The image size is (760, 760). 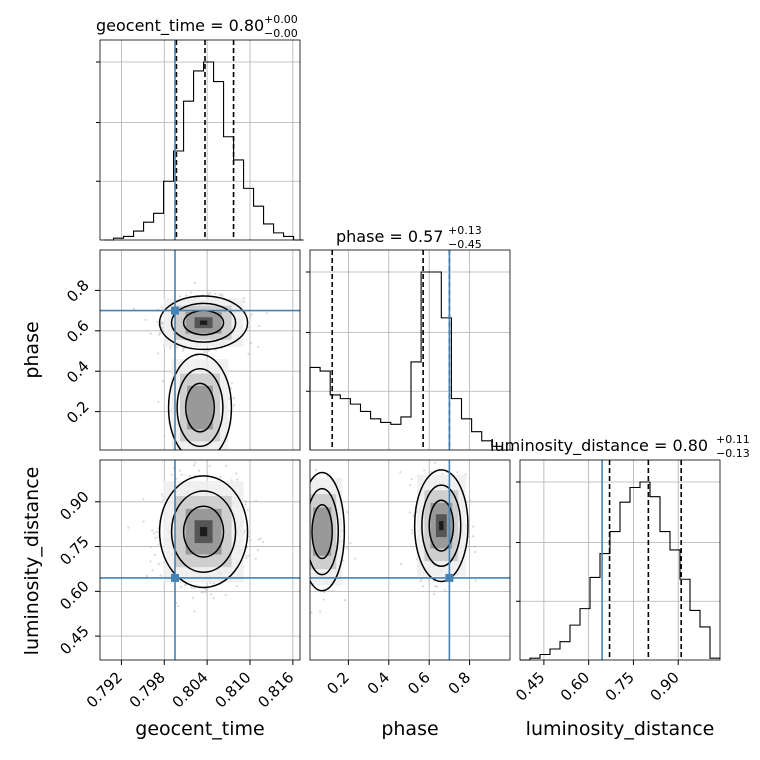 What do you see at coordinates (78, 372) in the screenshot?
I see `ytick-phase: 0.4` at bounding box center [78, 372].